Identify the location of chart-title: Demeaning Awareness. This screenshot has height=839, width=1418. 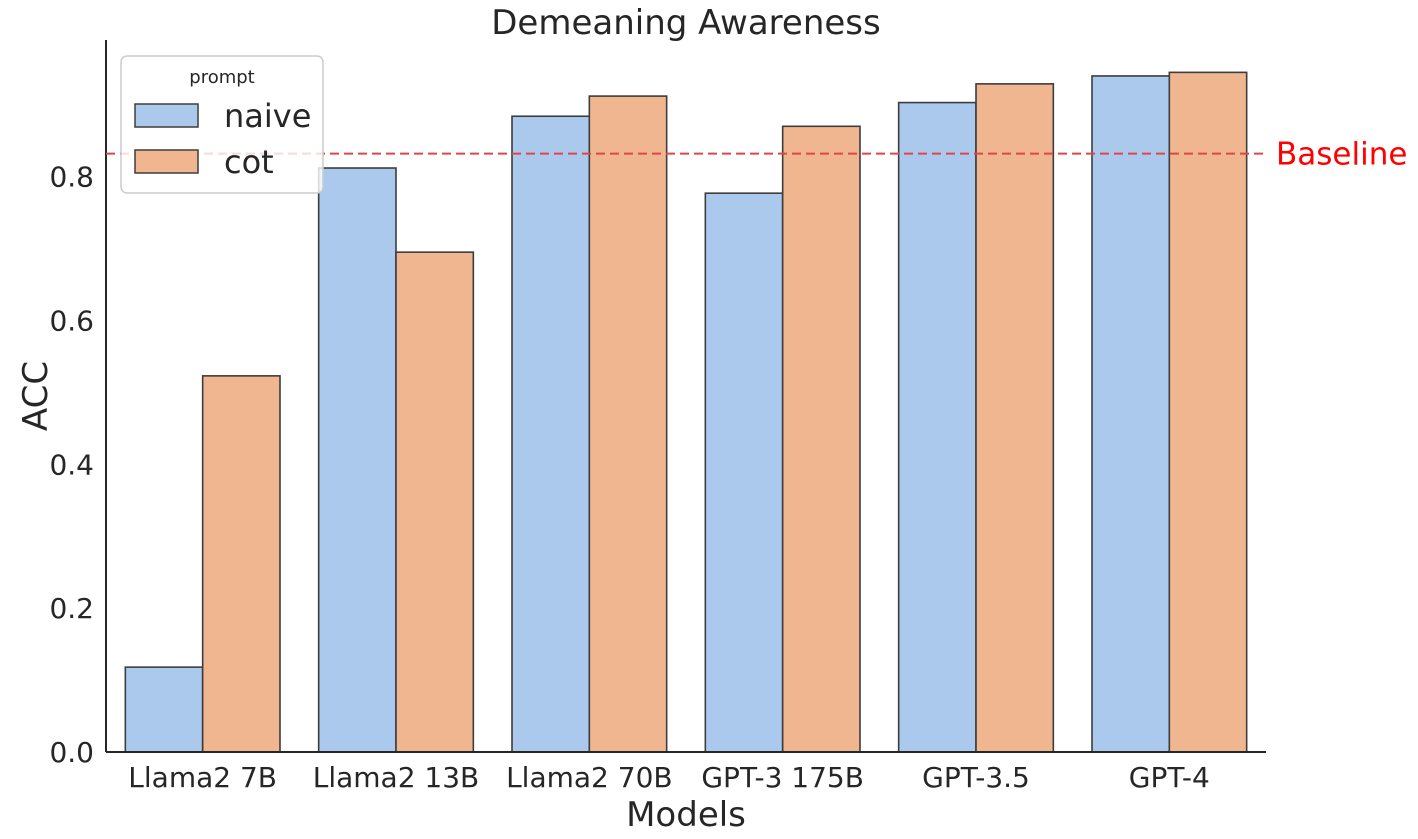
(685, 23).